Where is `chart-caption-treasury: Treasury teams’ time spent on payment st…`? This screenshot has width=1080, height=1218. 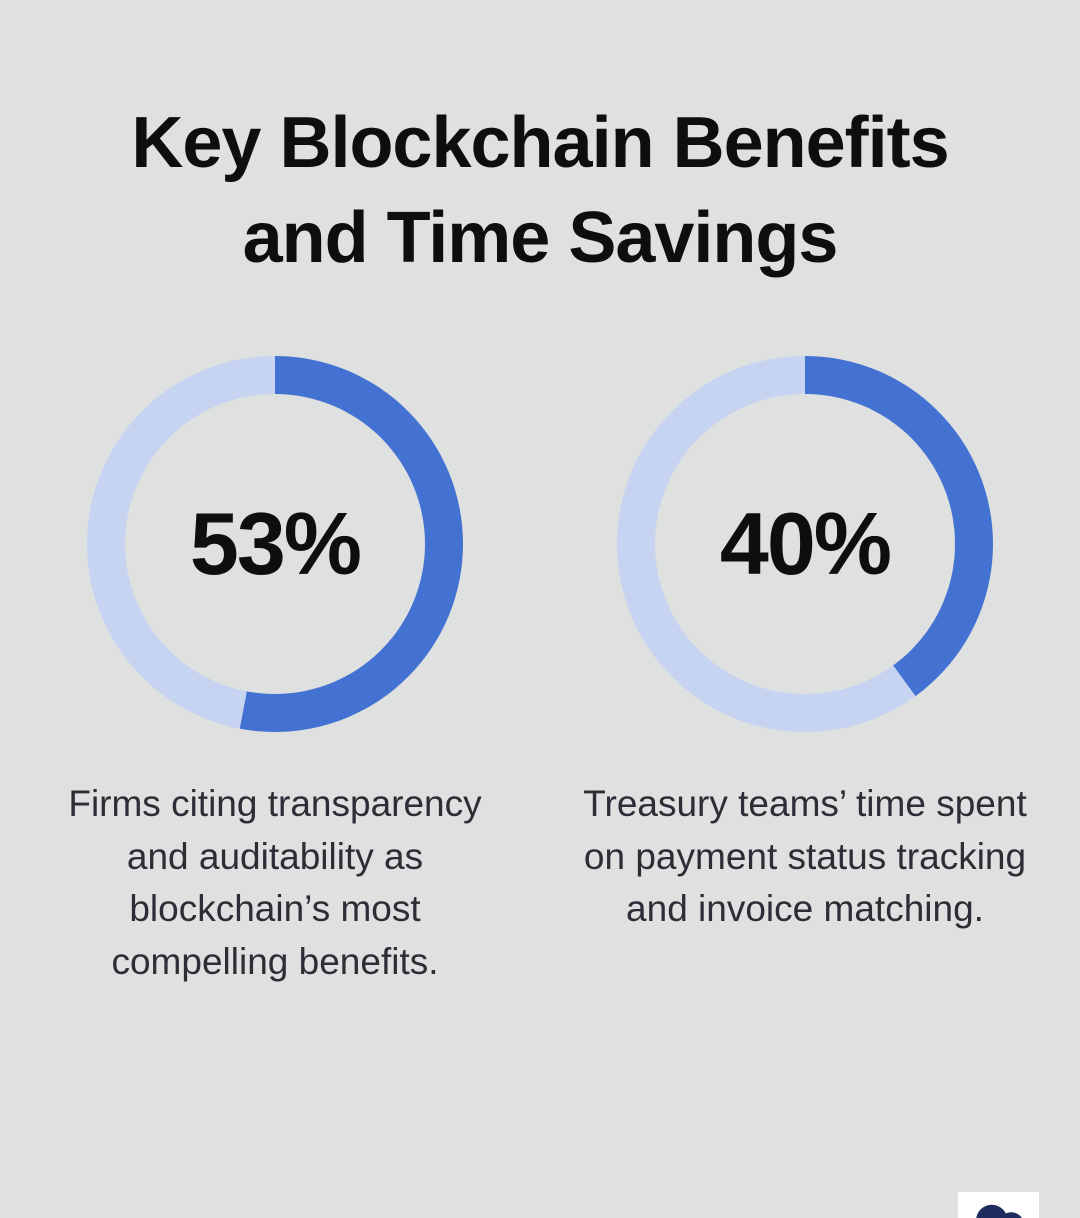
chart-caption-treasury: Treasury teams’ time spent on payment st… is located at coordinates (805, 856).